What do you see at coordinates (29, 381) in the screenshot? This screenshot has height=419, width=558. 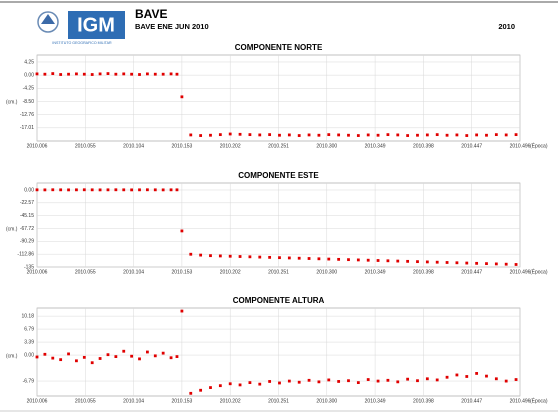 I see `y-tick-label: -6.79` at bounding box center [29, 381].